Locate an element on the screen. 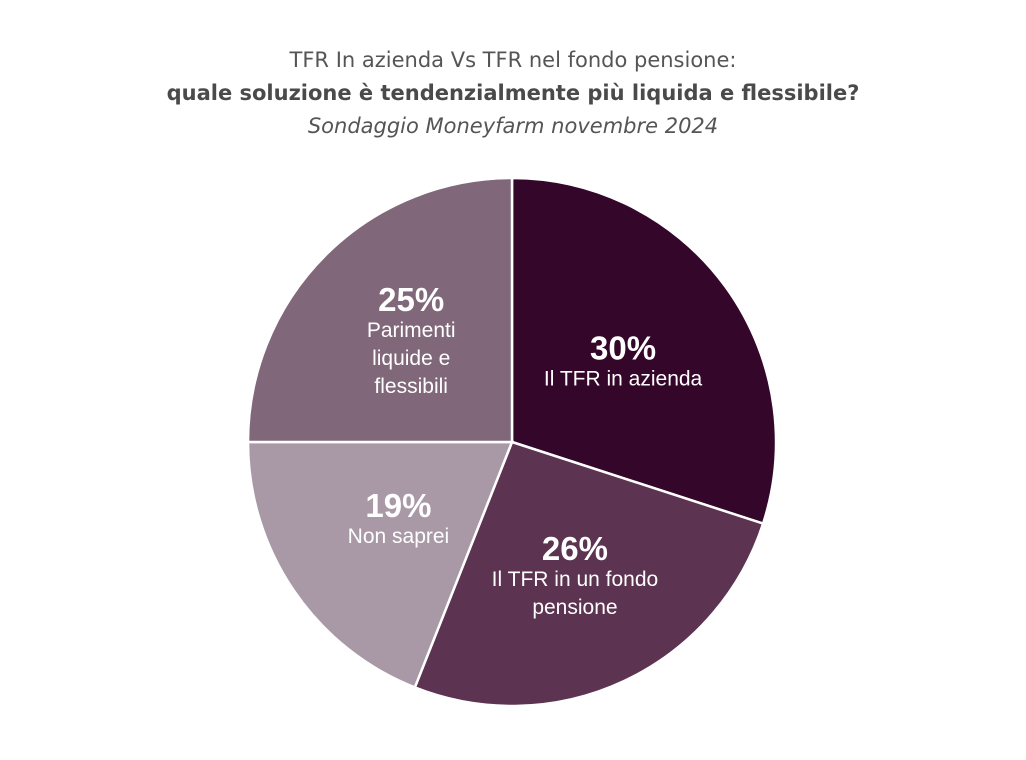 This screenshot has width=1026, height=760. slice-category-1-line-1: pensione is located at coordinates (574, 607).